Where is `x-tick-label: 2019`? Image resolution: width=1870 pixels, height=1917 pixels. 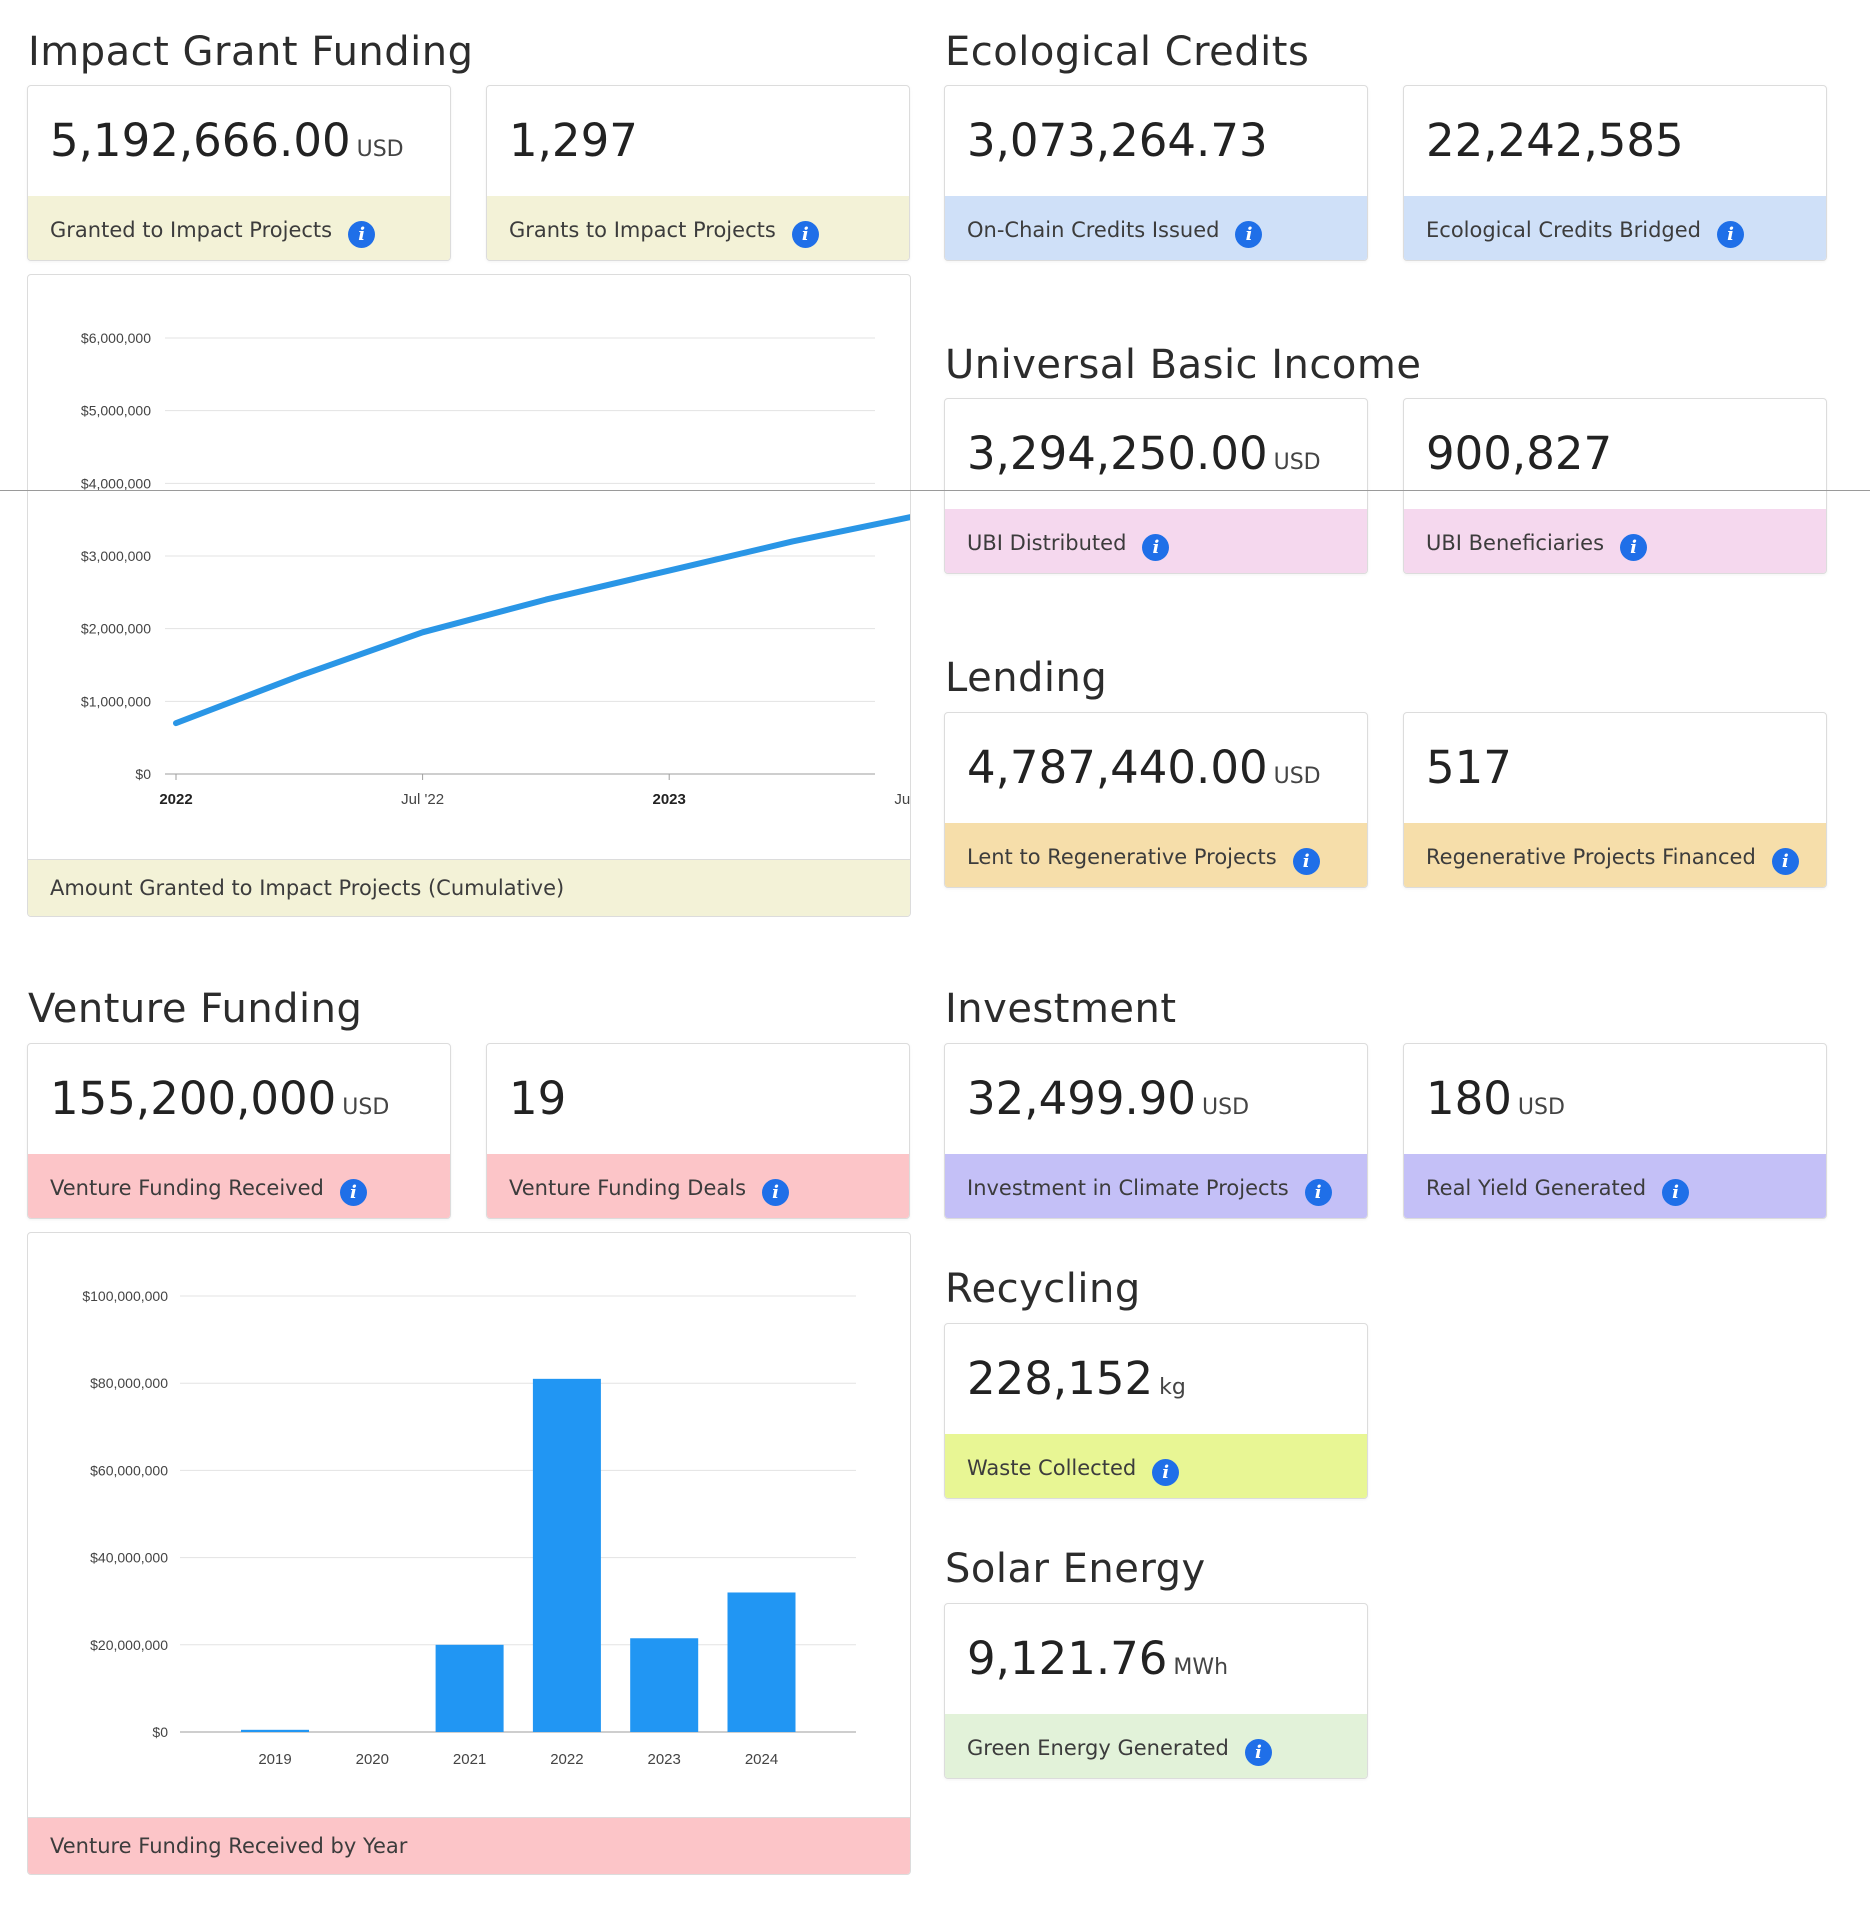
x-tick-label: 2019 is located at coordinates (274, 1759).